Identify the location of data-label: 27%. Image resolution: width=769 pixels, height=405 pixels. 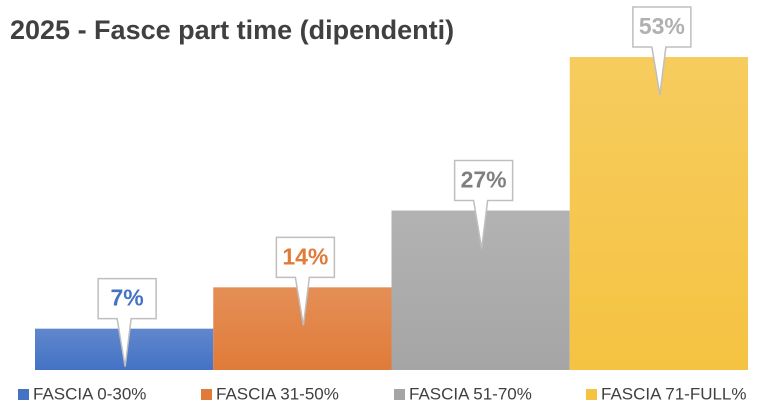
(484, 180).